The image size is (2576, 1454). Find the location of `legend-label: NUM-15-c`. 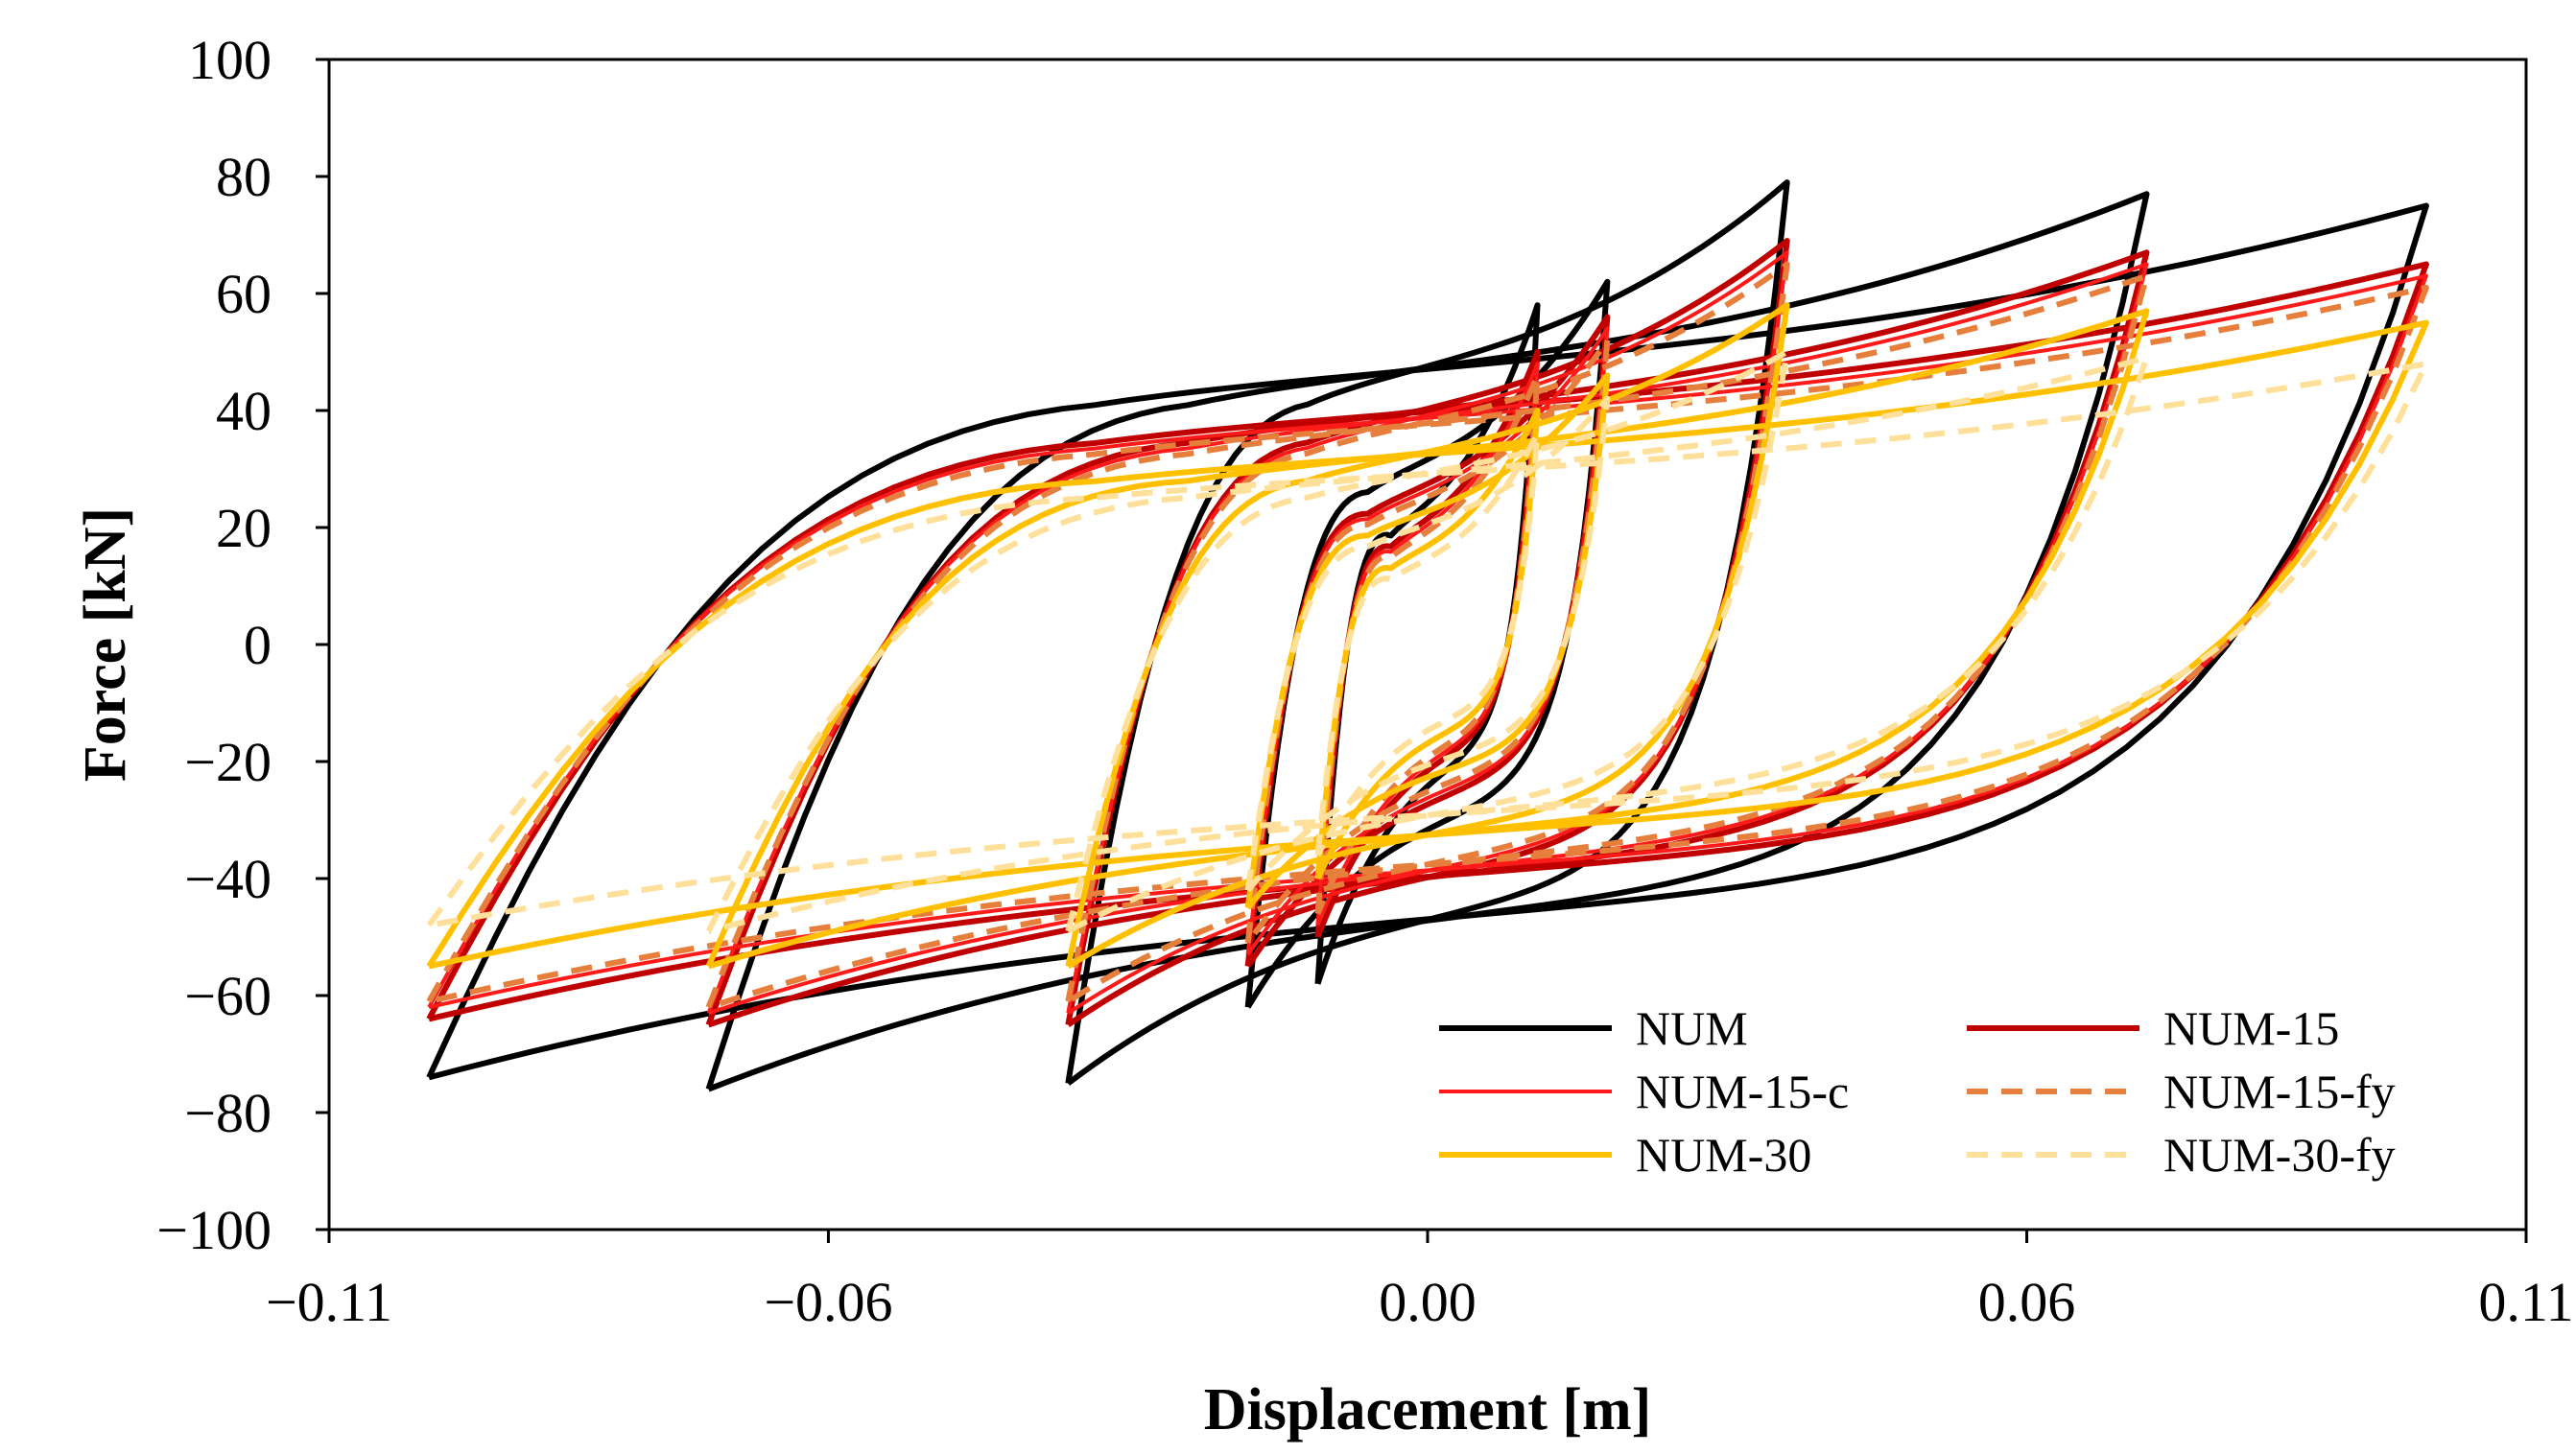

legend-label: NUM-15-c is located at coordinates (1742, 1091).